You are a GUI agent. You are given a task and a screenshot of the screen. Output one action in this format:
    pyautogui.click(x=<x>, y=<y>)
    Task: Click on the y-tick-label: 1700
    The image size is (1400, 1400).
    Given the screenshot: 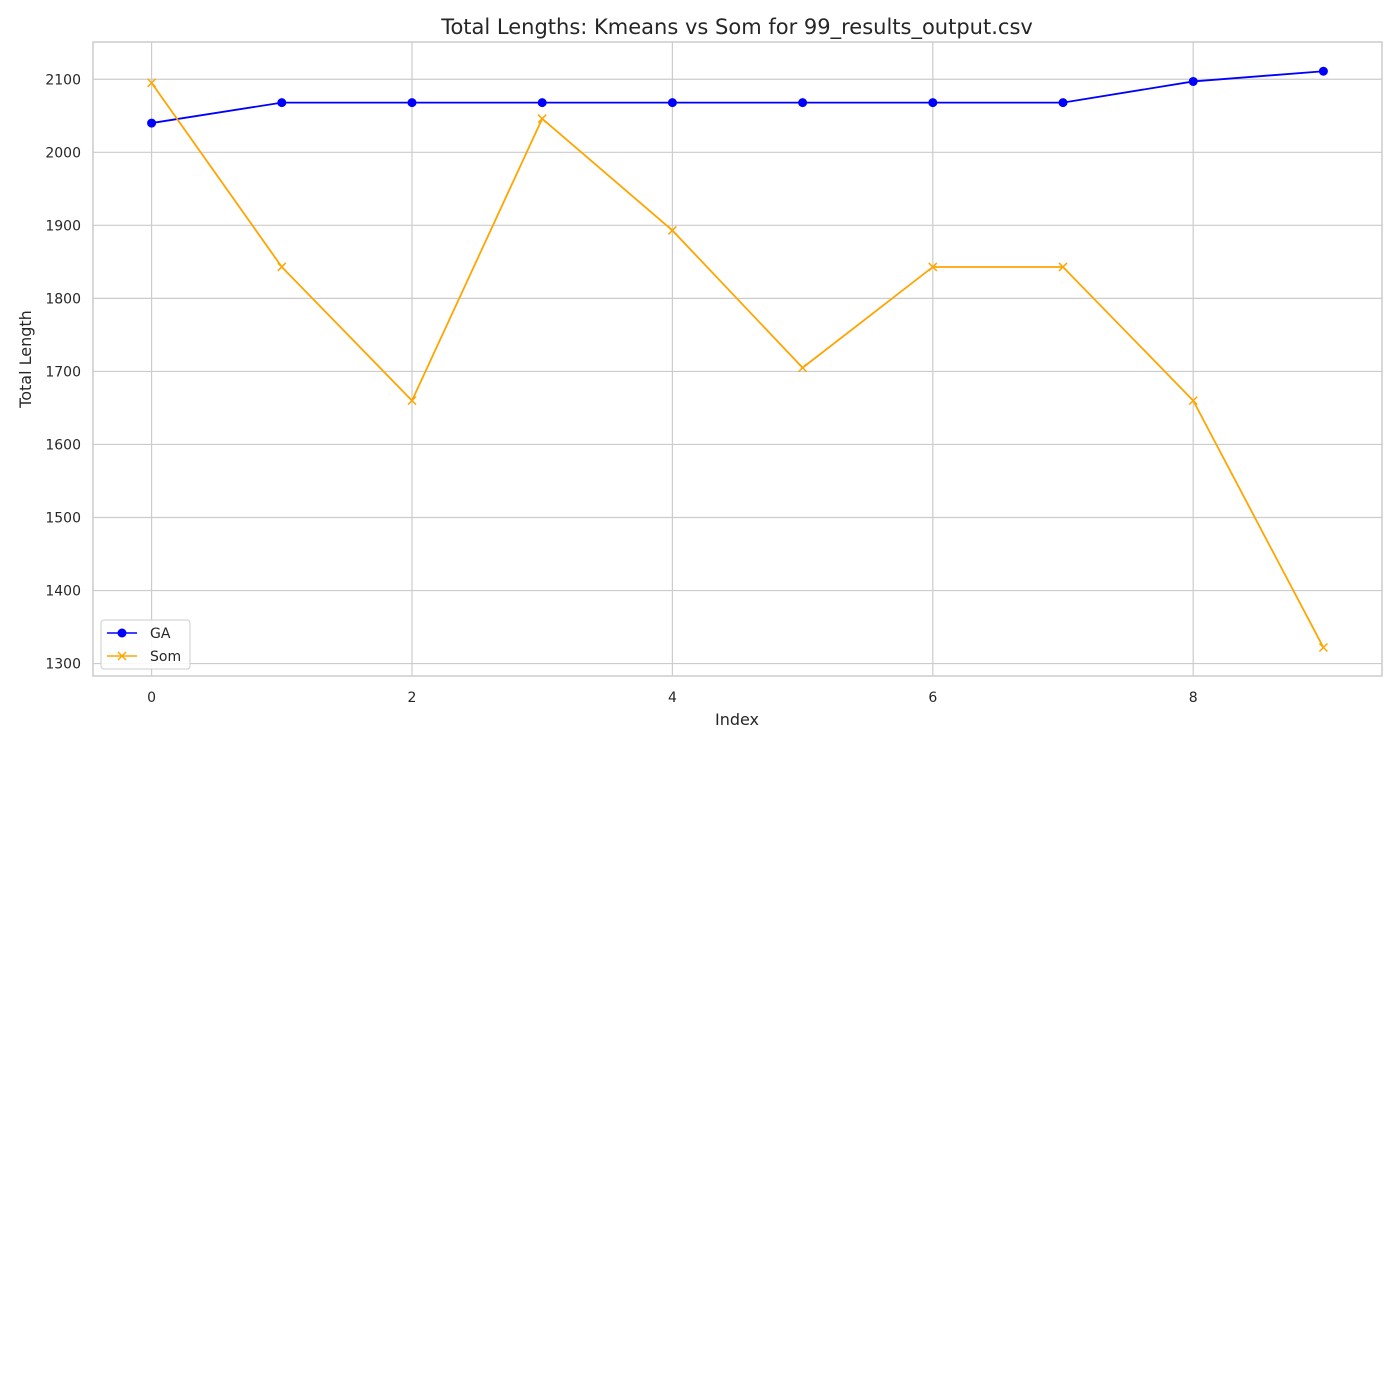 What is the action you would take?
    pyautogui.click(x=63, y=372)
    